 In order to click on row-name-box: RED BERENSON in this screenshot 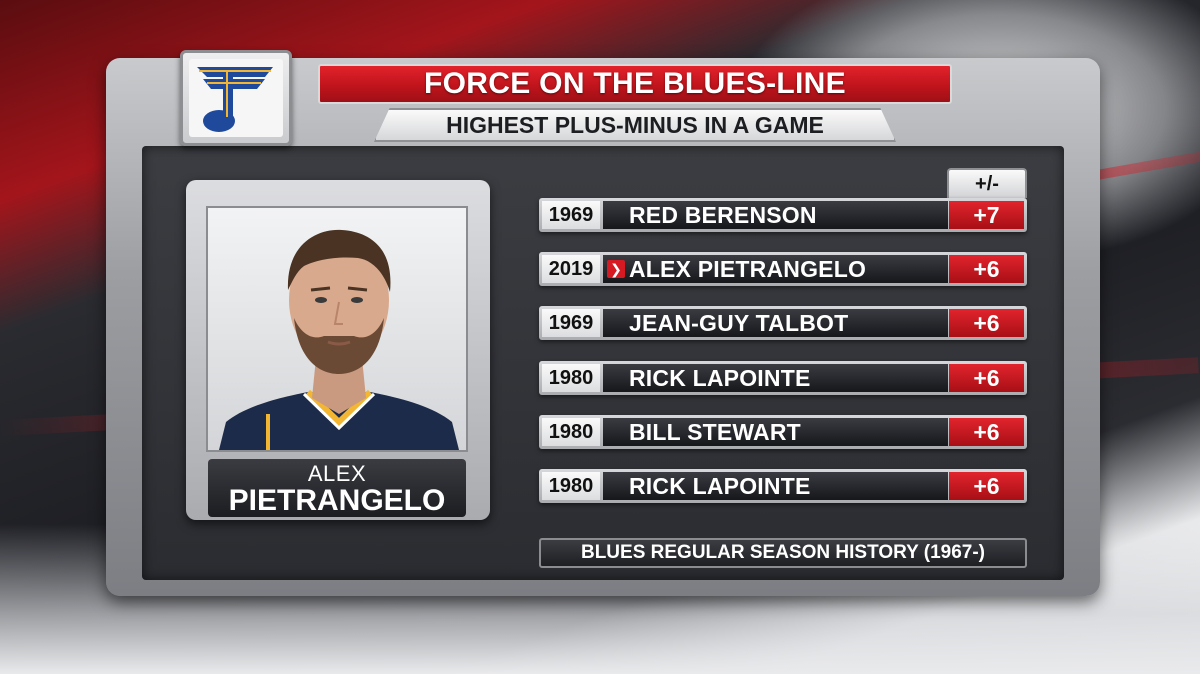, I will do `click(775, 215)`.